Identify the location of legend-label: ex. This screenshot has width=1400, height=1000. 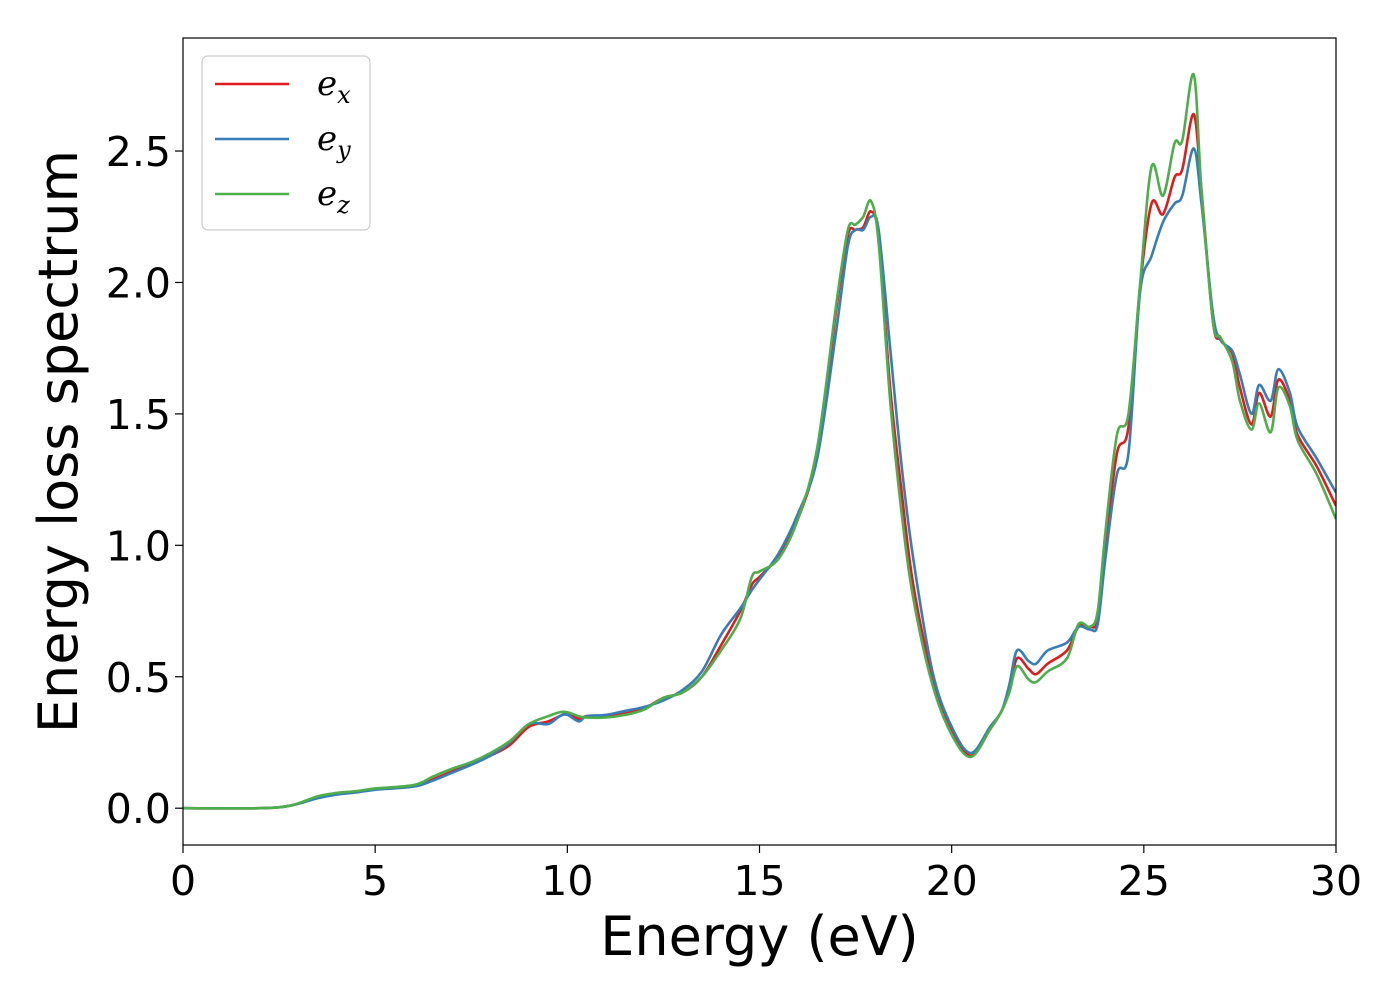
(334, 86).